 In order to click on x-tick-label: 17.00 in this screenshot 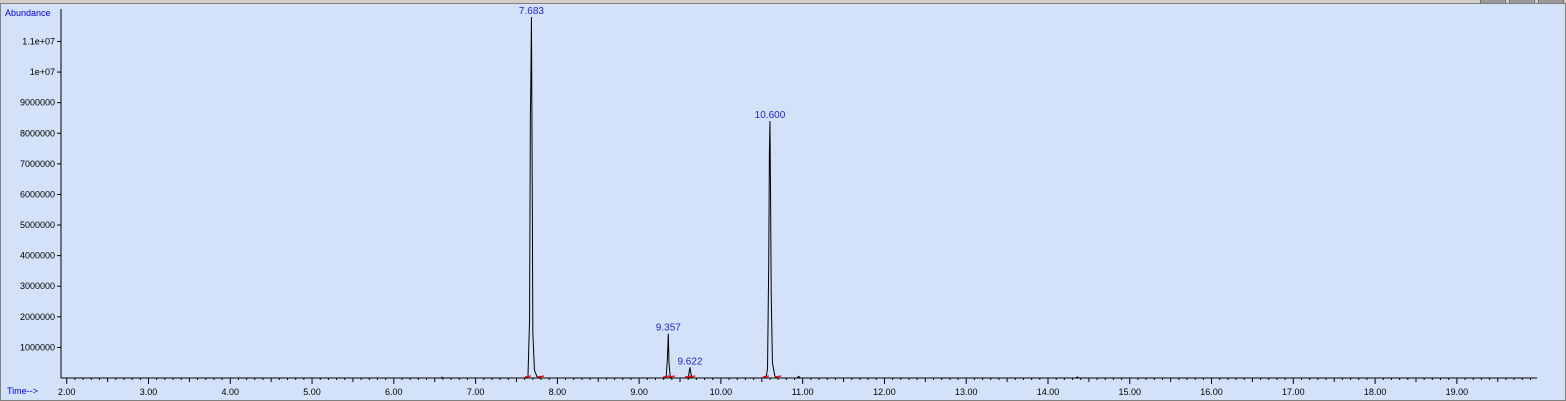, I will do `click(1293, 392)`.